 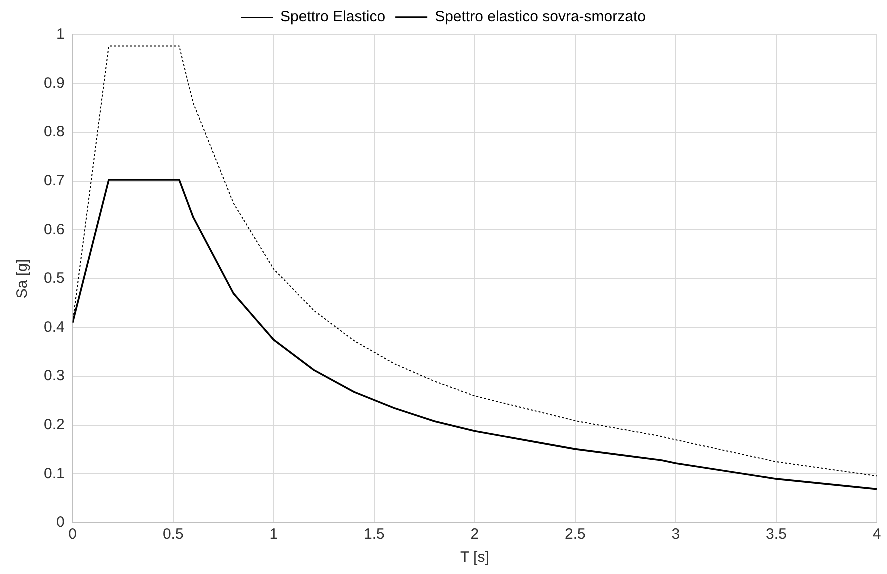 What do you see at coordinates (54, 425) in the screenshot?
I see `y-tick-label: 0.2` at bounding box center [54, 425].